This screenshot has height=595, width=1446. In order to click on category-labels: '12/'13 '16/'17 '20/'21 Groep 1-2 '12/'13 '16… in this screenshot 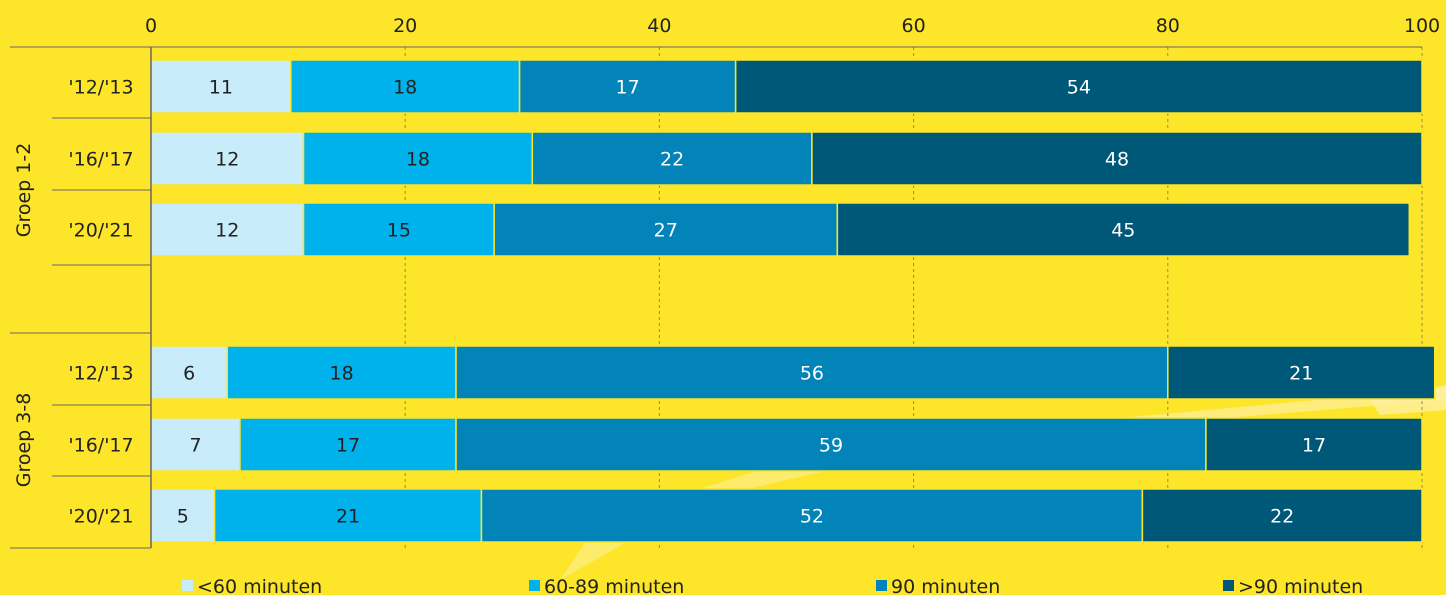, I will do `click(73, 302)`.